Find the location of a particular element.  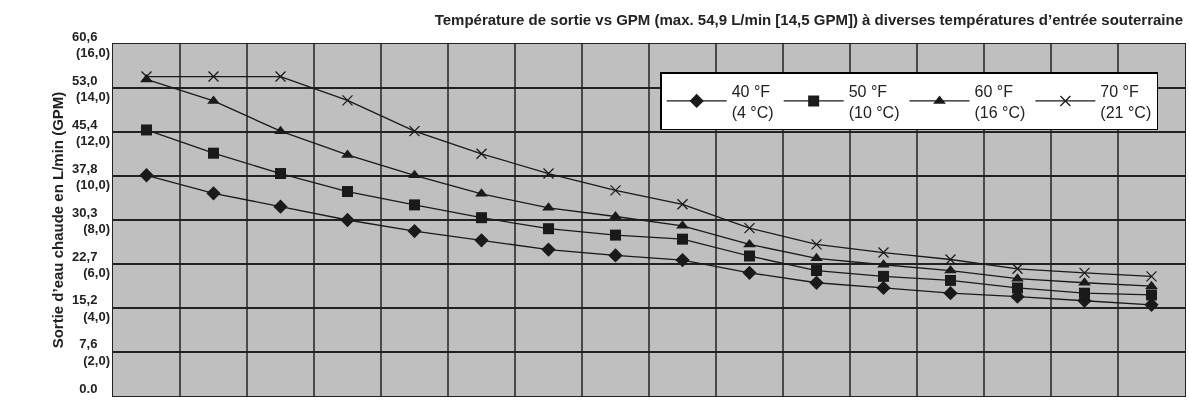

y-tick-label: 60,6 is located at coordinates (85, 36).